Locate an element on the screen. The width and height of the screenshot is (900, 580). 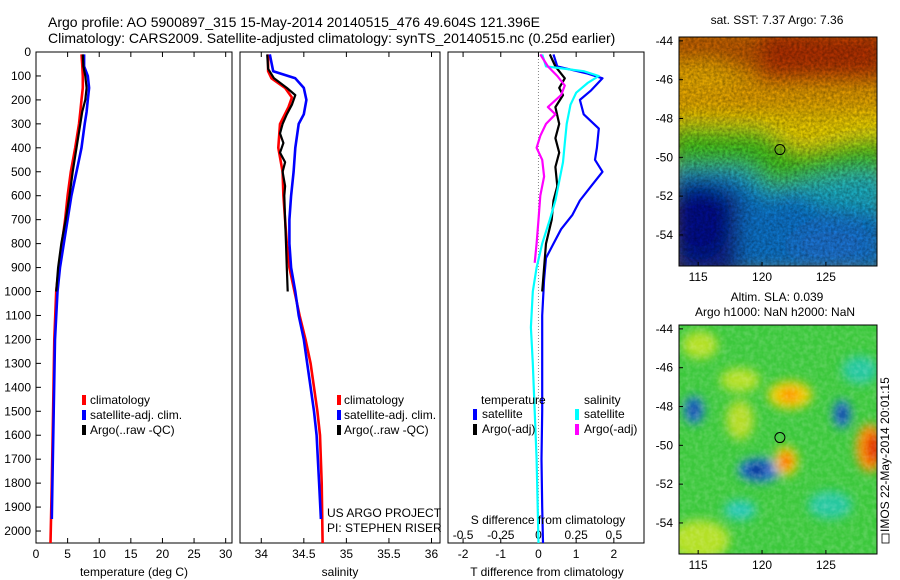
x-tick-label: 35 is located at coordinates (347, 554).